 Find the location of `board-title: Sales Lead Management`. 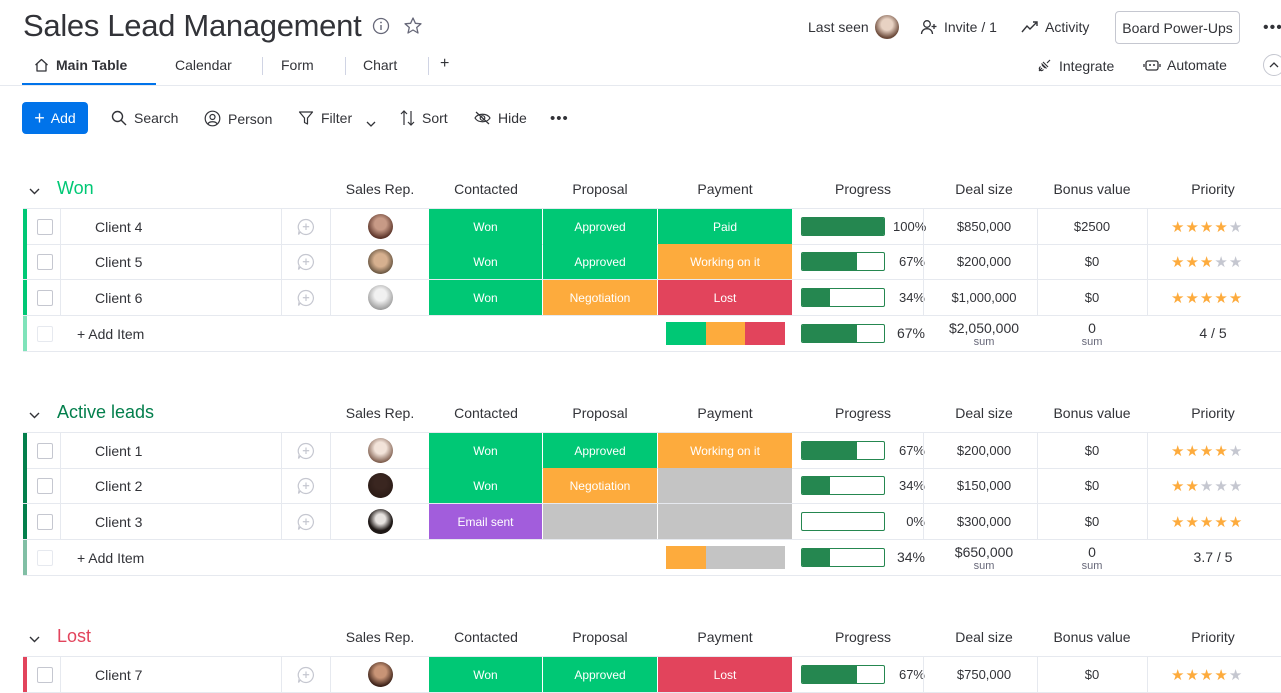

board-title: Sales Lead Management is located at coordinates (192, 25).